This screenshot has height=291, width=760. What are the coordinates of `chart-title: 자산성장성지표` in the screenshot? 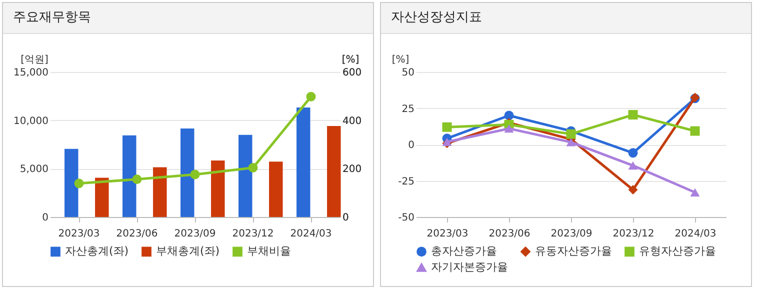 It's located at (566, 18).